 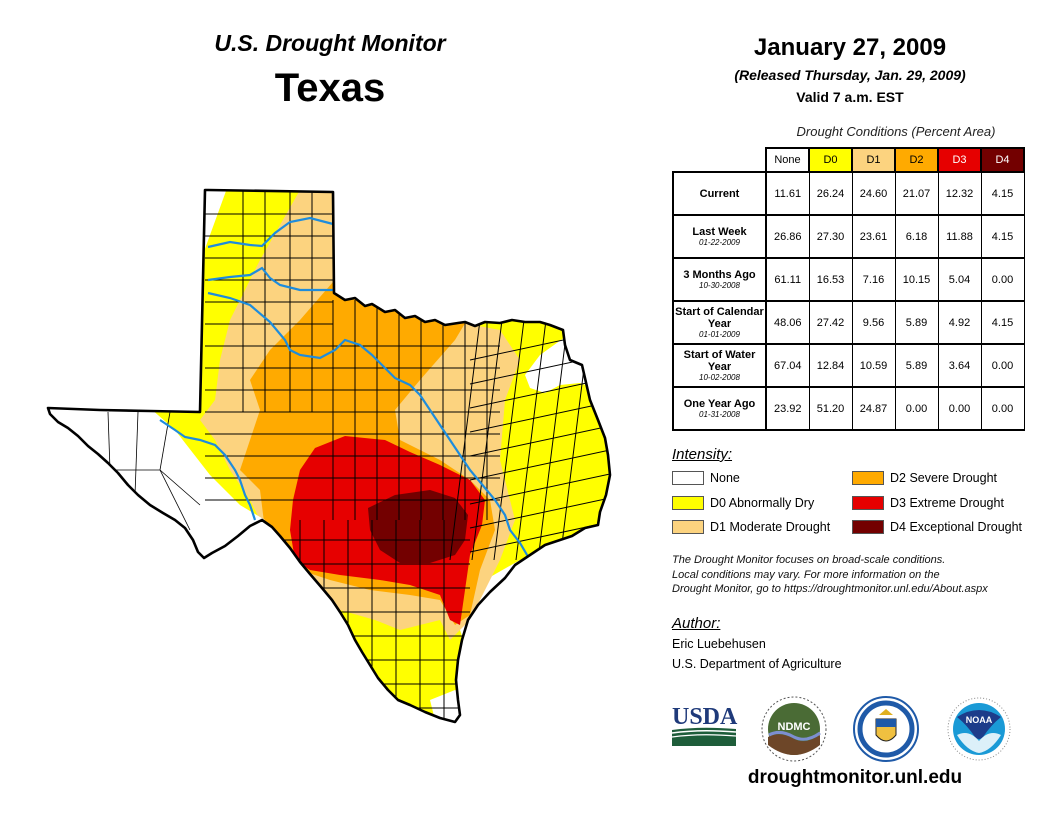 I want to click on legend-item: D4 Exceptional Drought, so click(x=937, y=527).